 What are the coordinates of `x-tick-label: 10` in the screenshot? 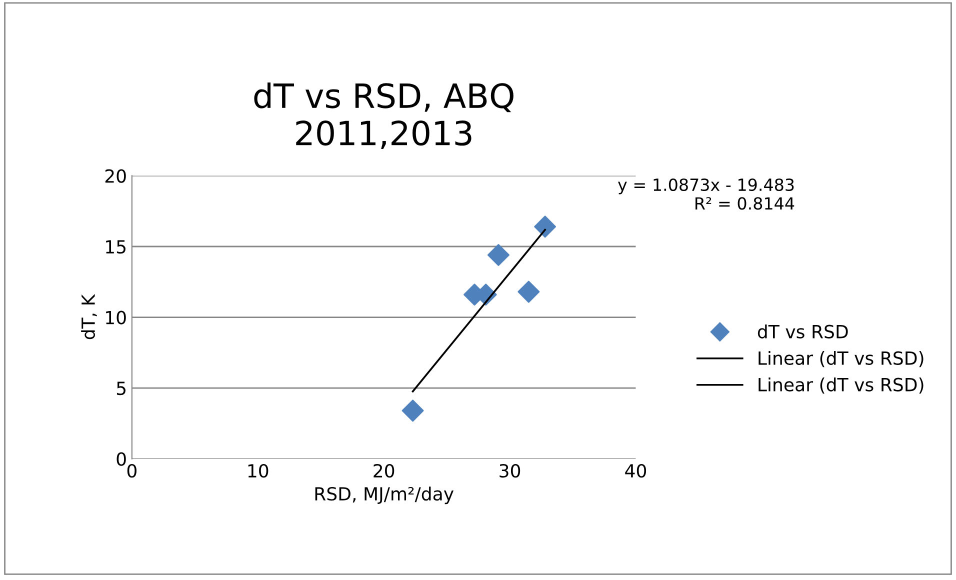 It's located at (258, 471).